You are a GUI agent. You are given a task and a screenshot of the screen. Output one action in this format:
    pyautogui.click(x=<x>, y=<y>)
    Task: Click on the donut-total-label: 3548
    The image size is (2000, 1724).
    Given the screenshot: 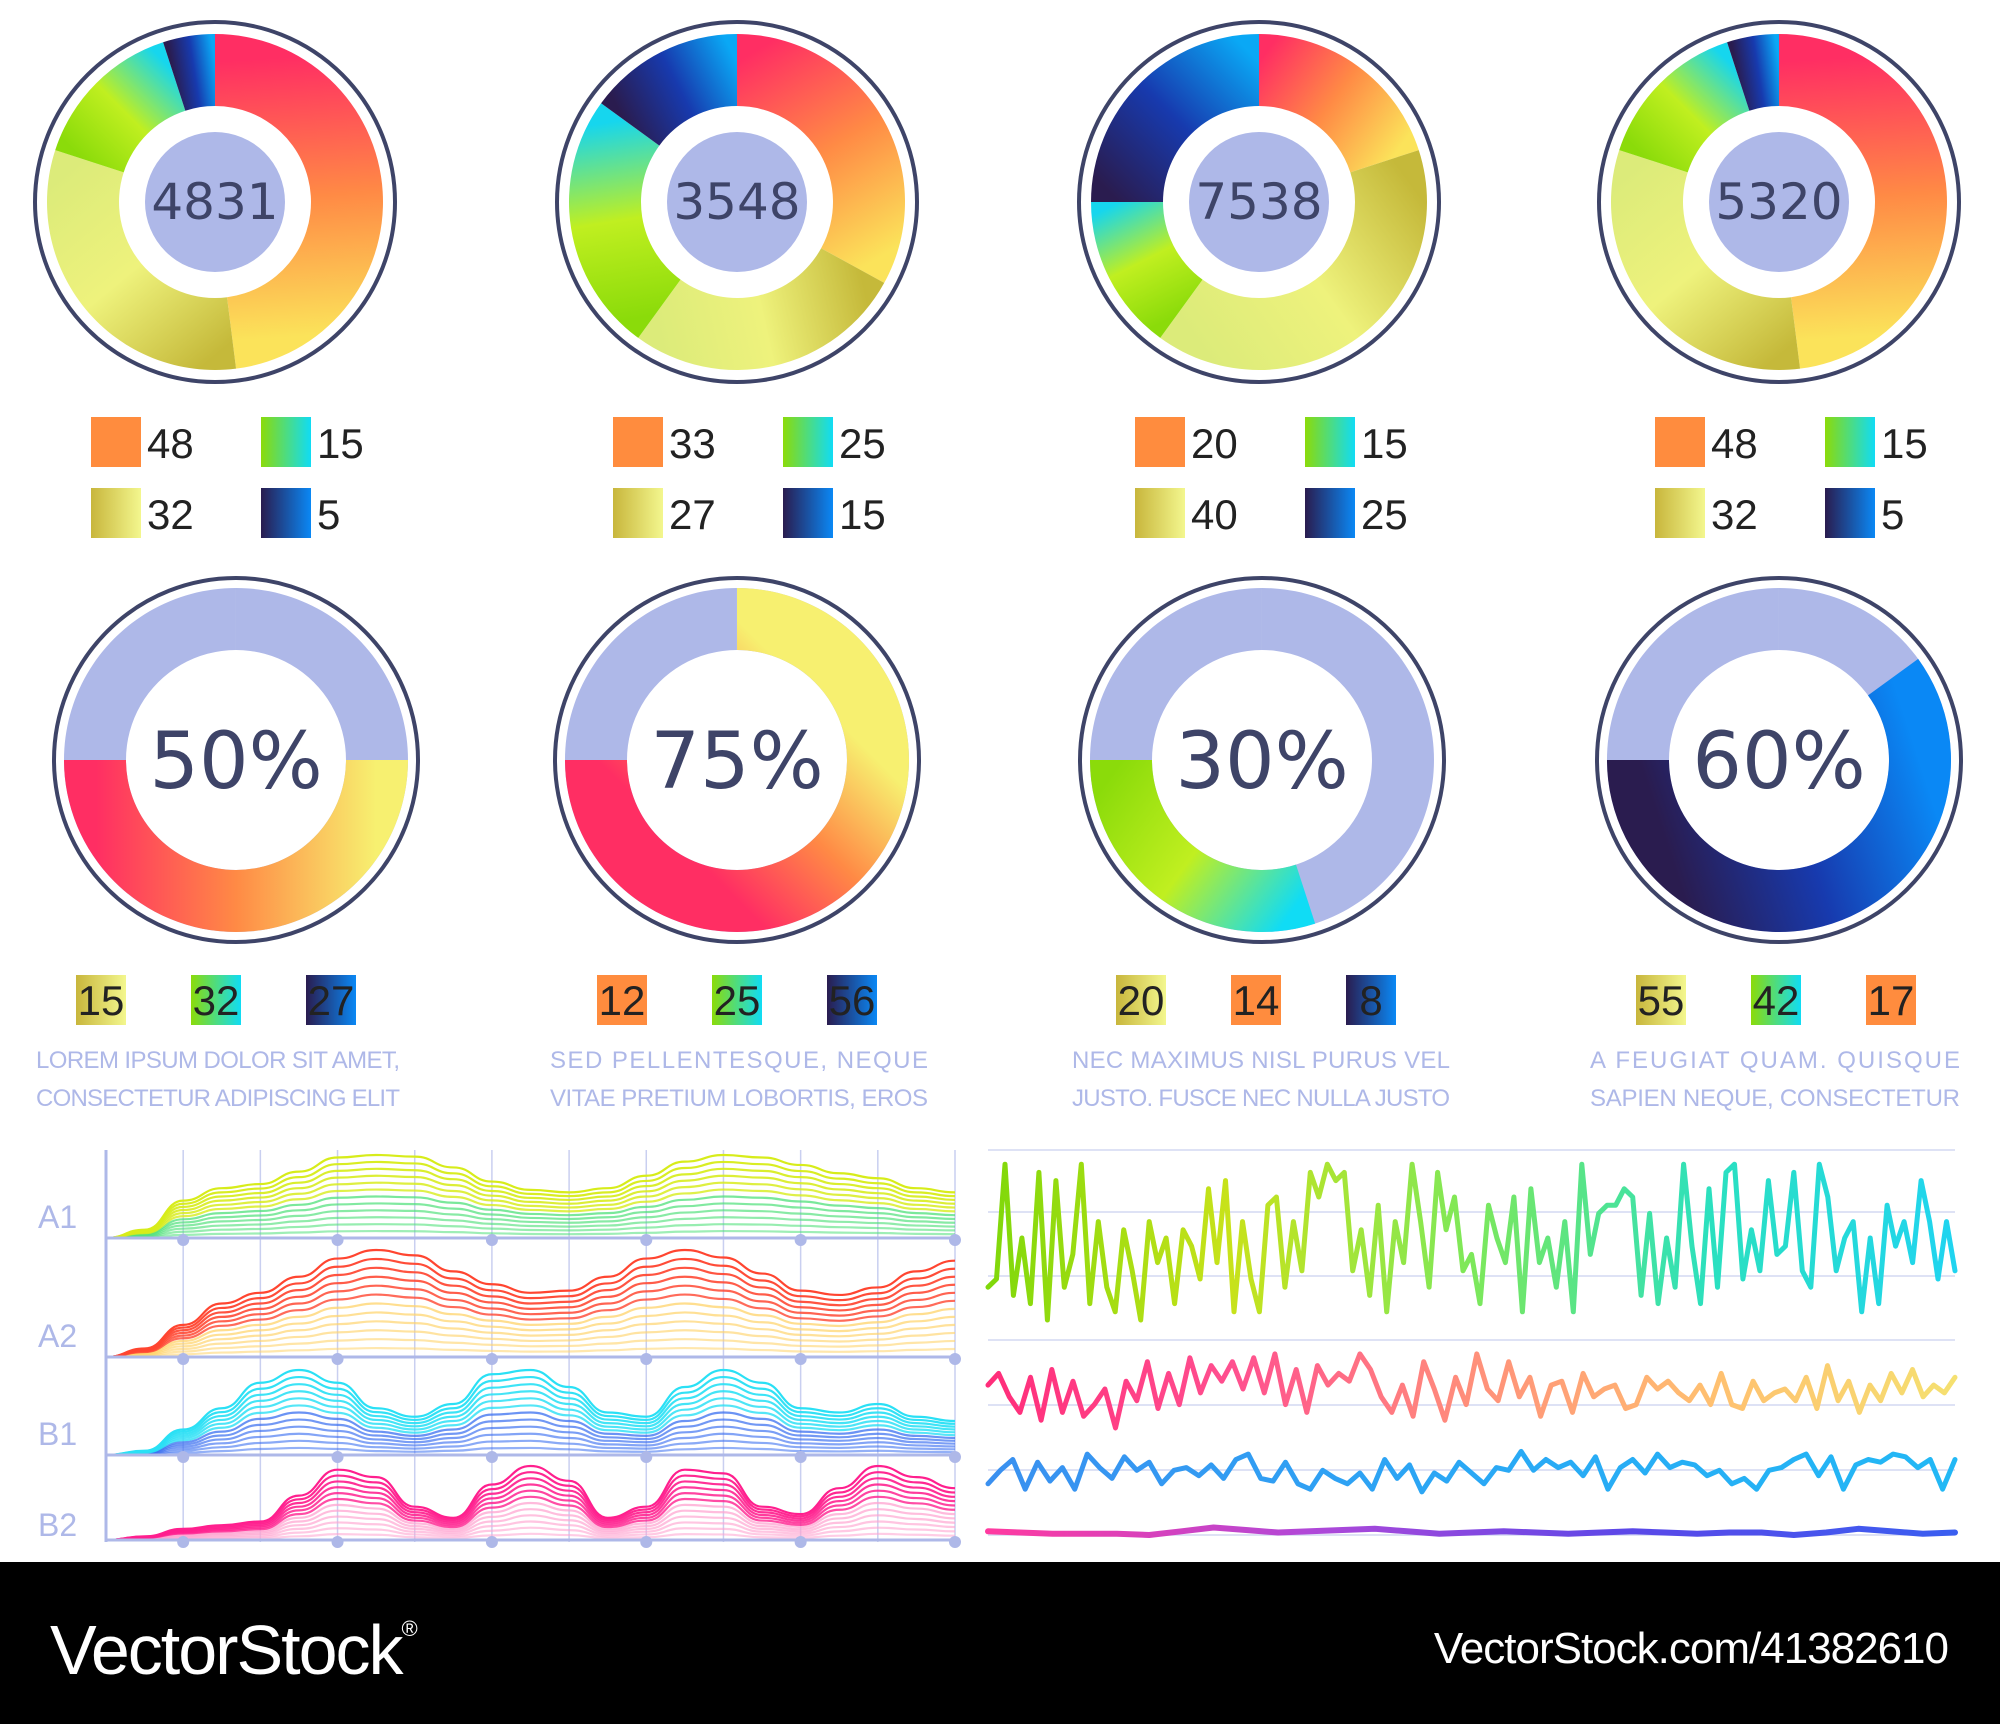 What is the action you would take?
    pyautogui.click(x=736, y=202)
    